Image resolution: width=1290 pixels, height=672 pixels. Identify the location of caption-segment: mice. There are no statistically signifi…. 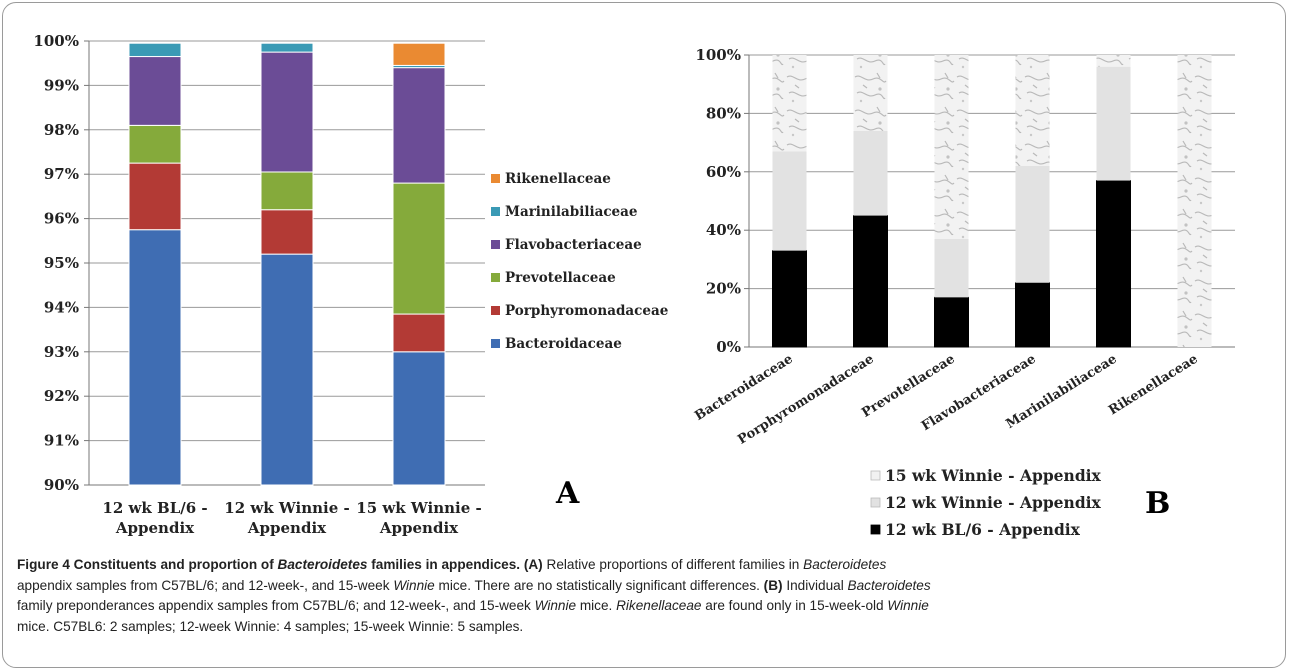
(599, 585).